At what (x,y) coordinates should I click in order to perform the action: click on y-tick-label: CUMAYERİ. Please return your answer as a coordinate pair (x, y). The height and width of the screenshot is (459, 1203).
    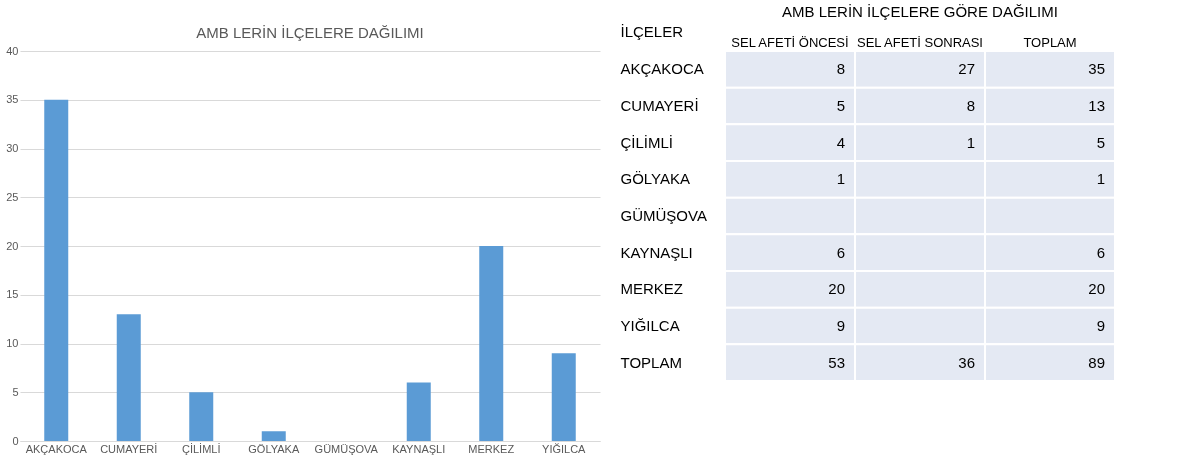
    Looking at the image, I should click on (659, 105).